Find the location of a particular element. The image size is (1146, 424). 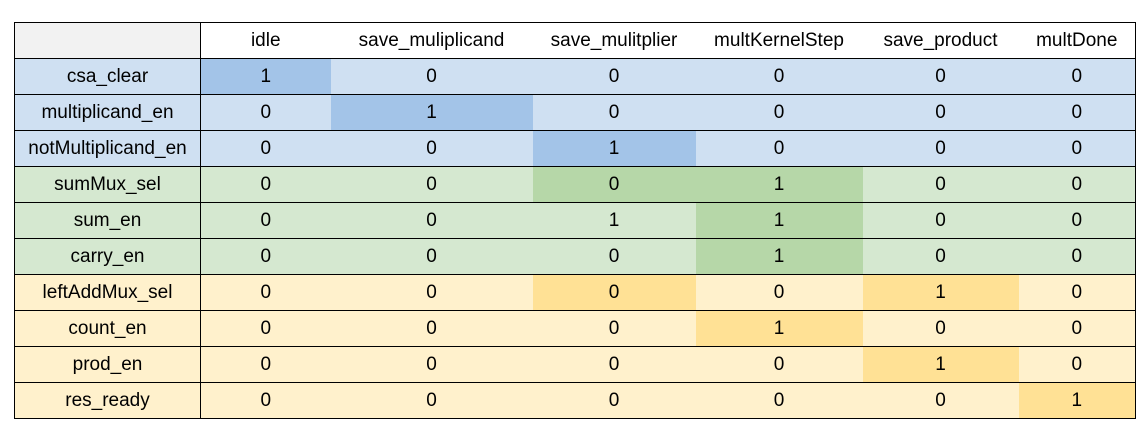

table-row: multiplicand_en 0 1 0 0 0 0 is located at coordinates (575, 112).